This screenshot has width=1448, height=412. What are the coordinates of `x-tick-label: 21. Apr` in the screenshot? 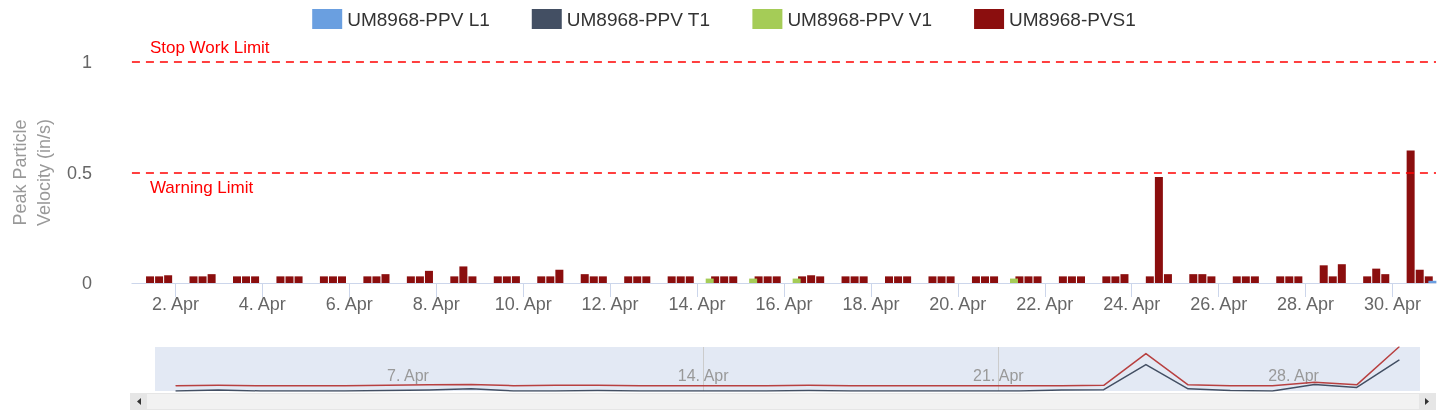 It's located at (998, 375).